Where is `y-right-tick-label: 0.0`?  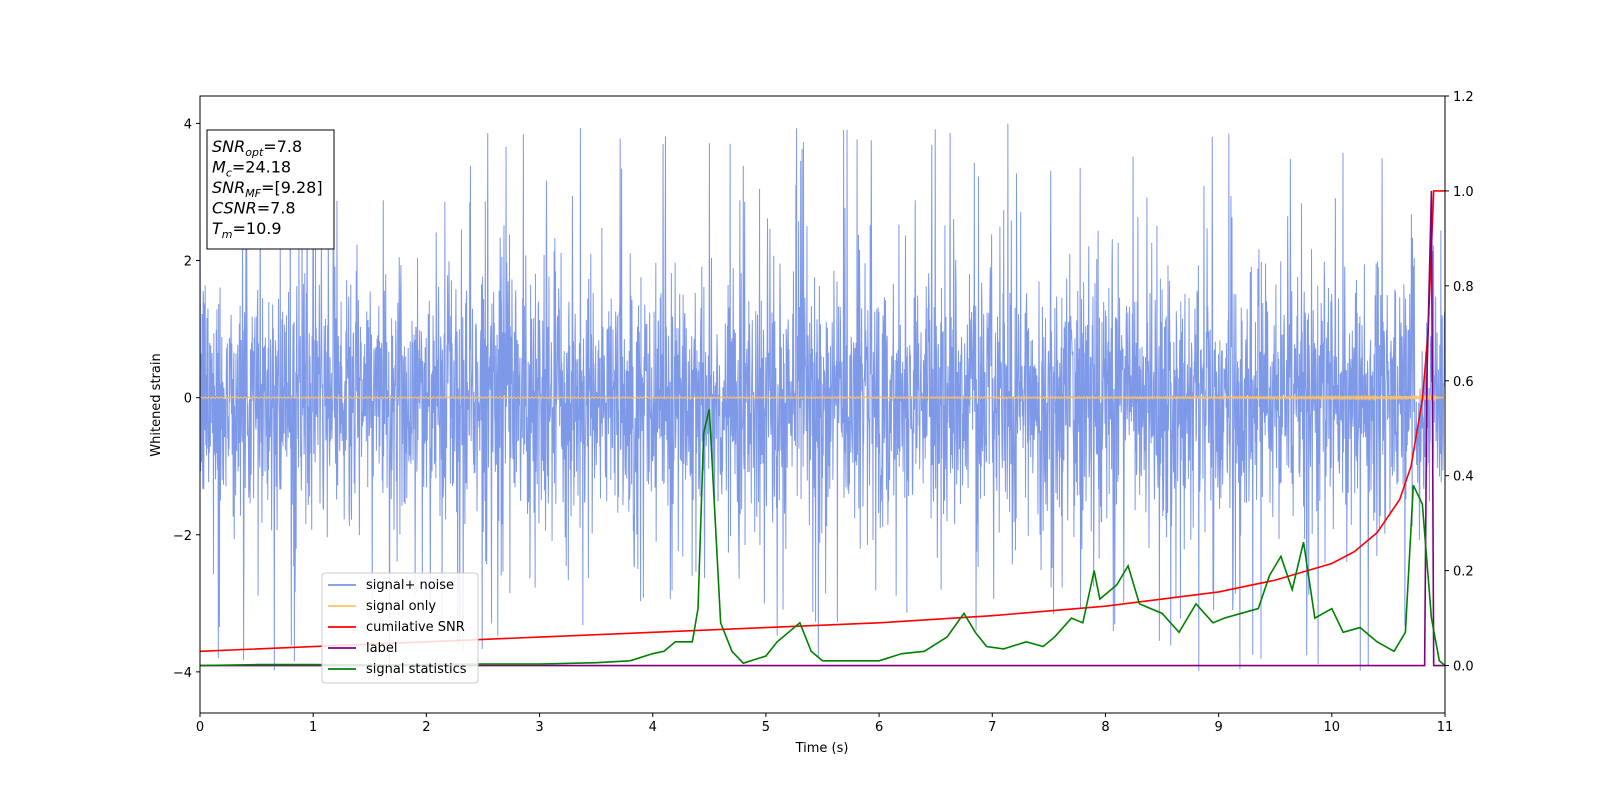
y-right-tick-label: 0.0 is located at coordinates (1463, 667).